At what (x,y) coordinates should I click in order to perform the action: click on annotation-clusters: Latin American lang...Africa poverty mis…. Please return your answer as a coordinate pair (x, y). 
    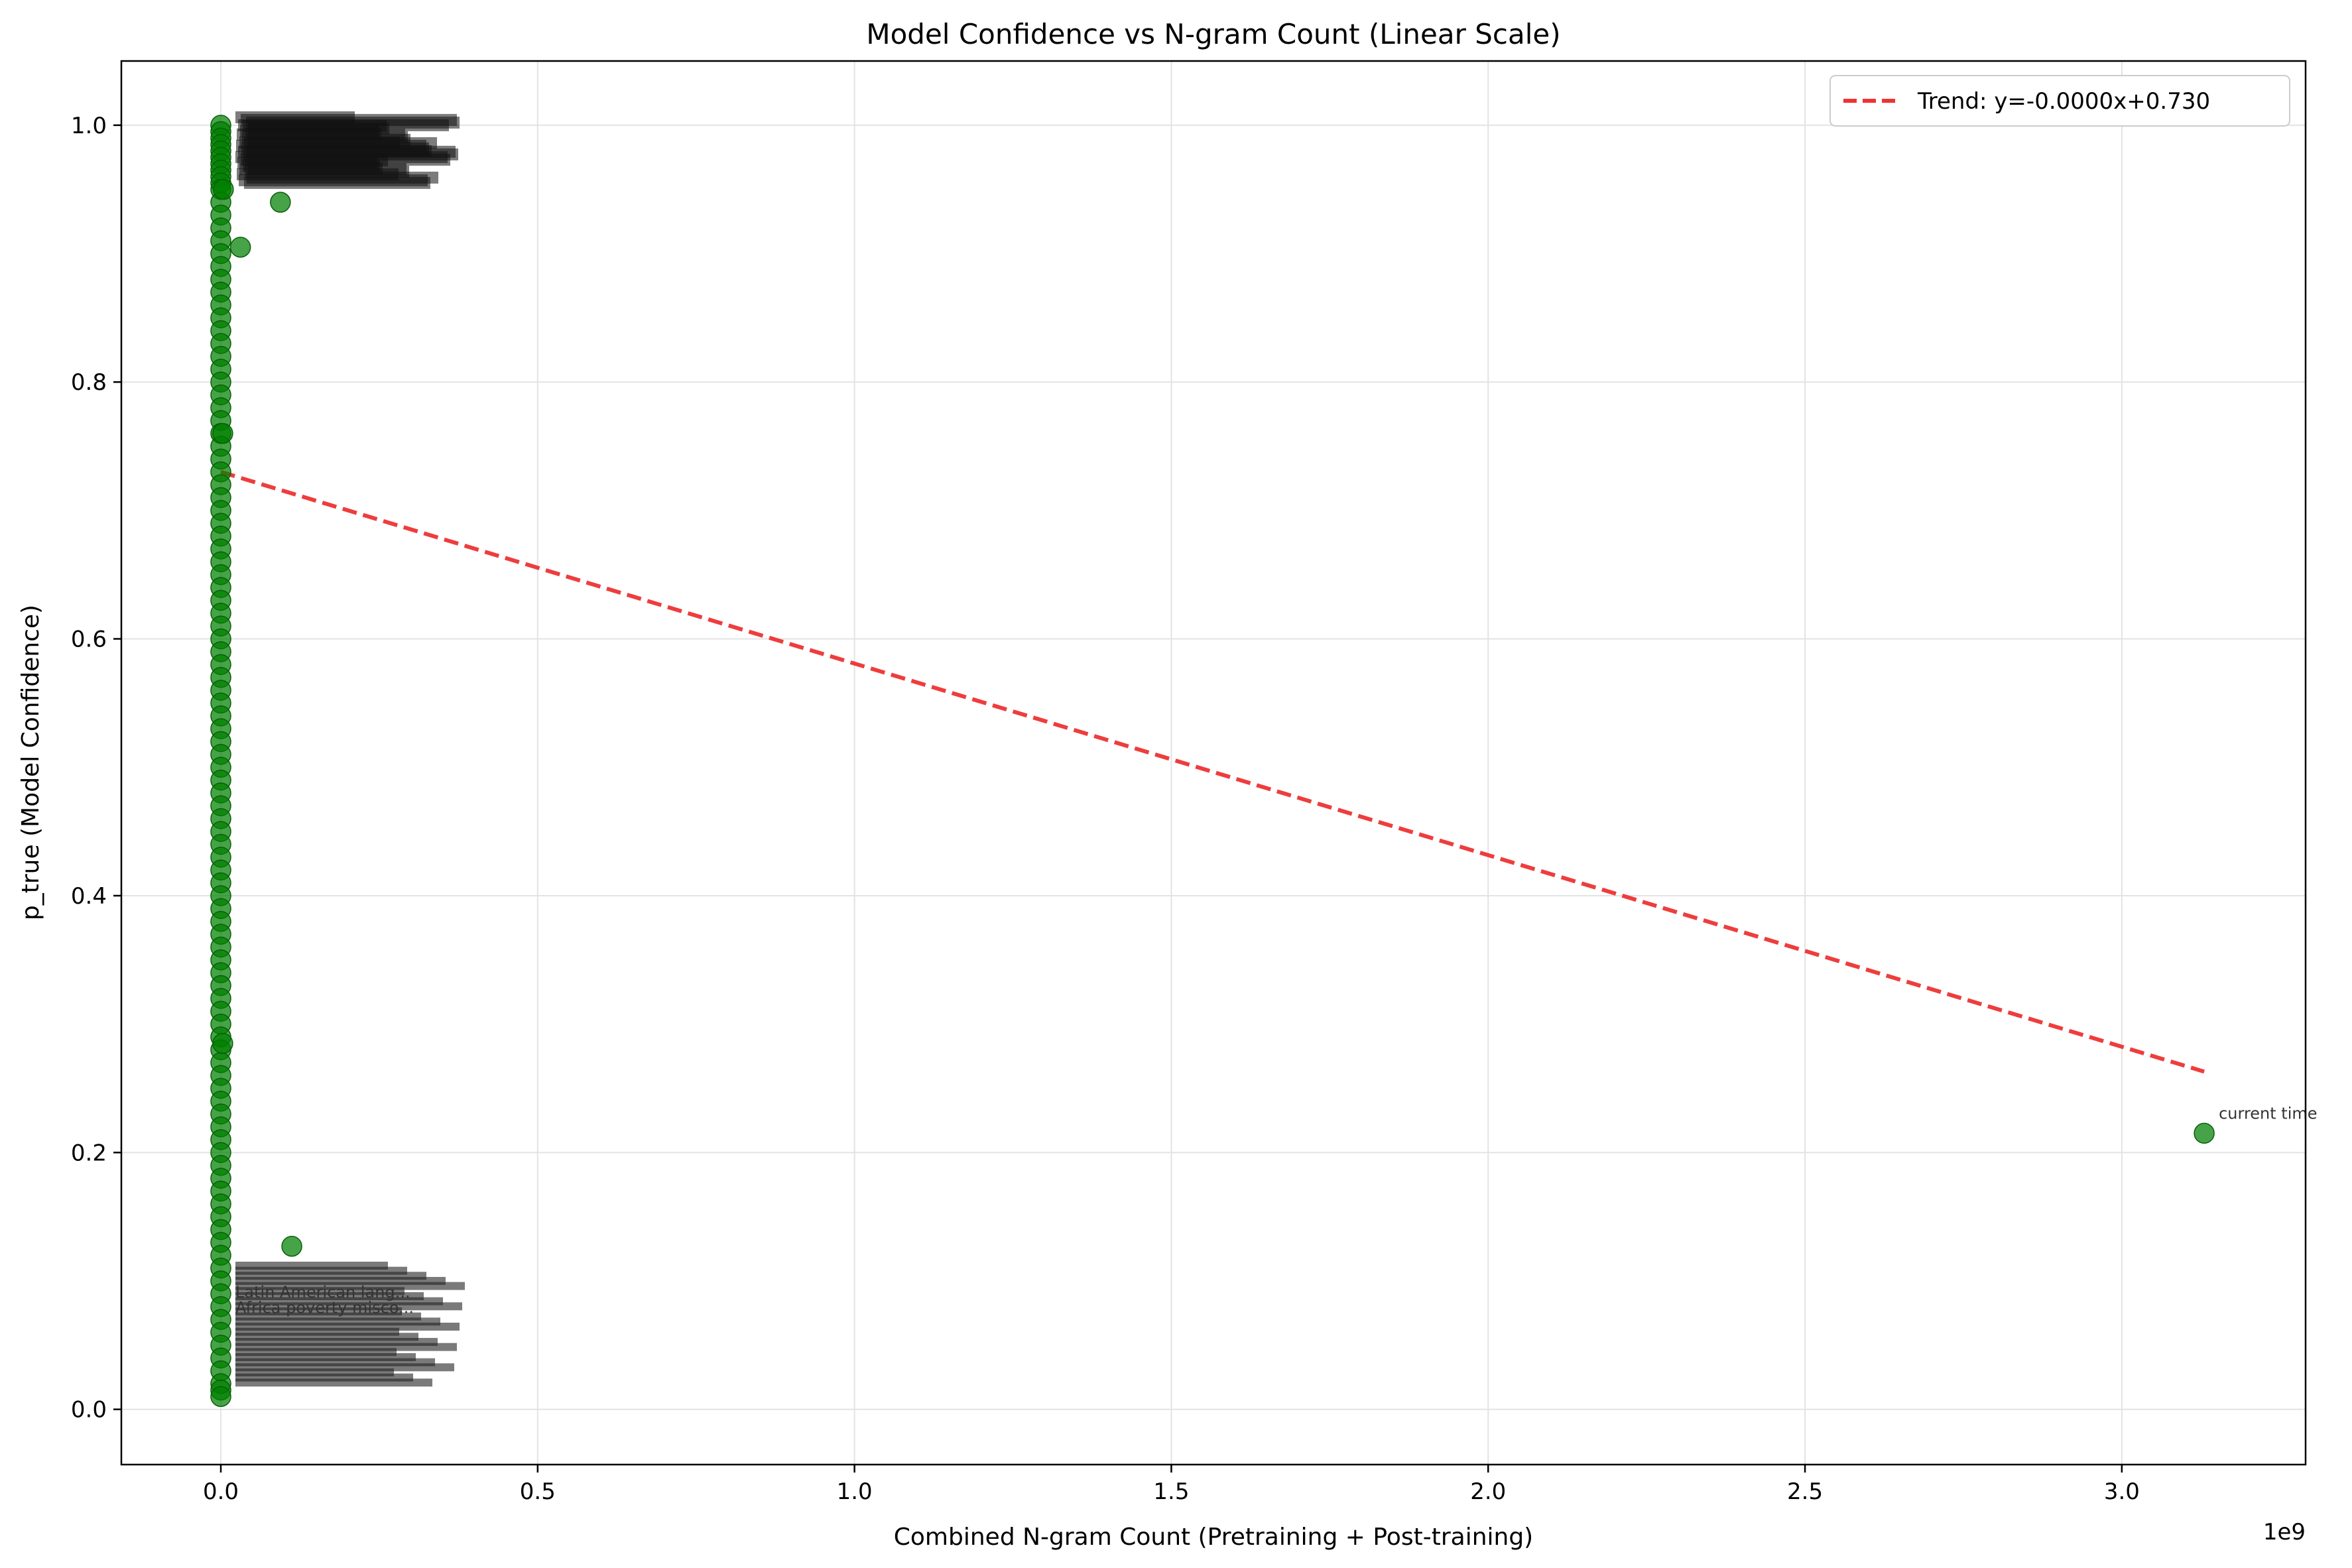
    Looking at the image, I should click on (350, 749).